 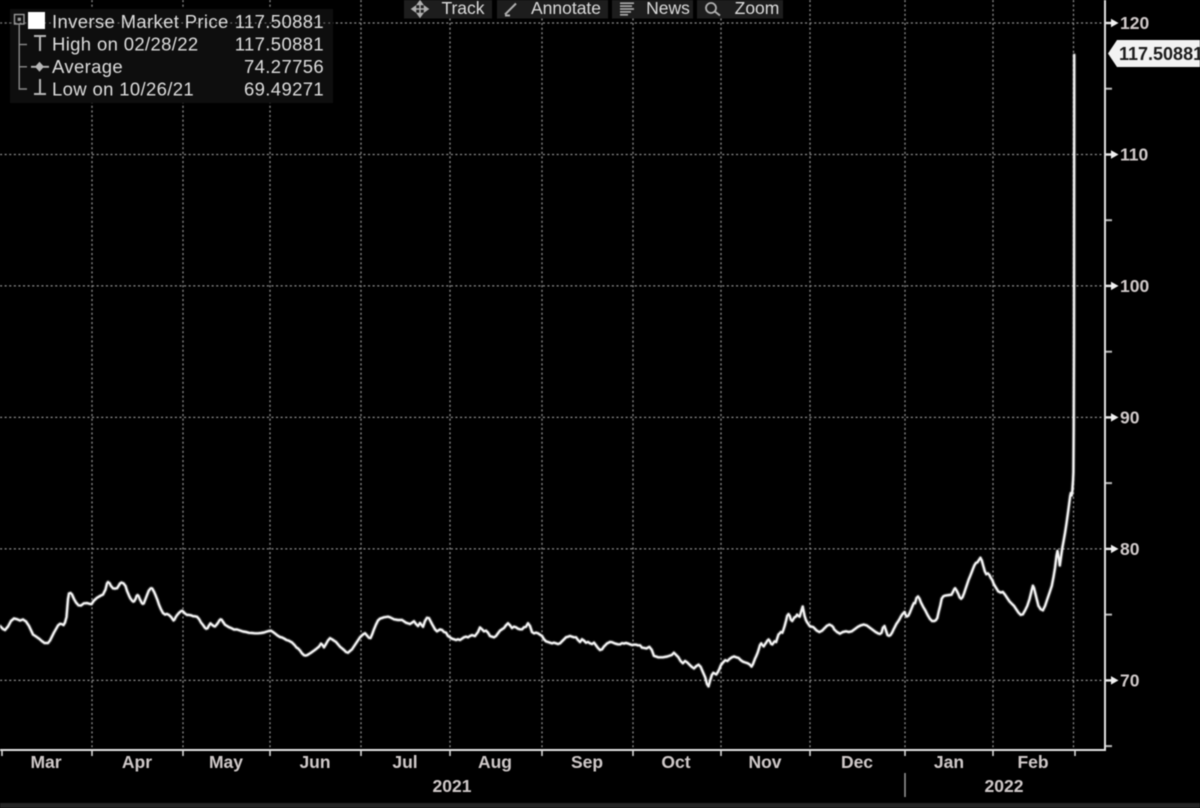 I want to click on svg-text: 2021, so click(x=452, y=786).